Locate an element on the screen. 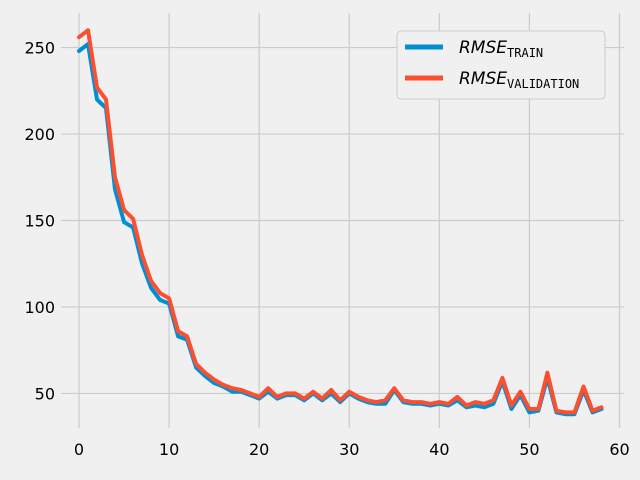 Image resolution: width=640 pixels, height=480 pixels. x-tick-label: 40 is located at coordinates (439, 449).